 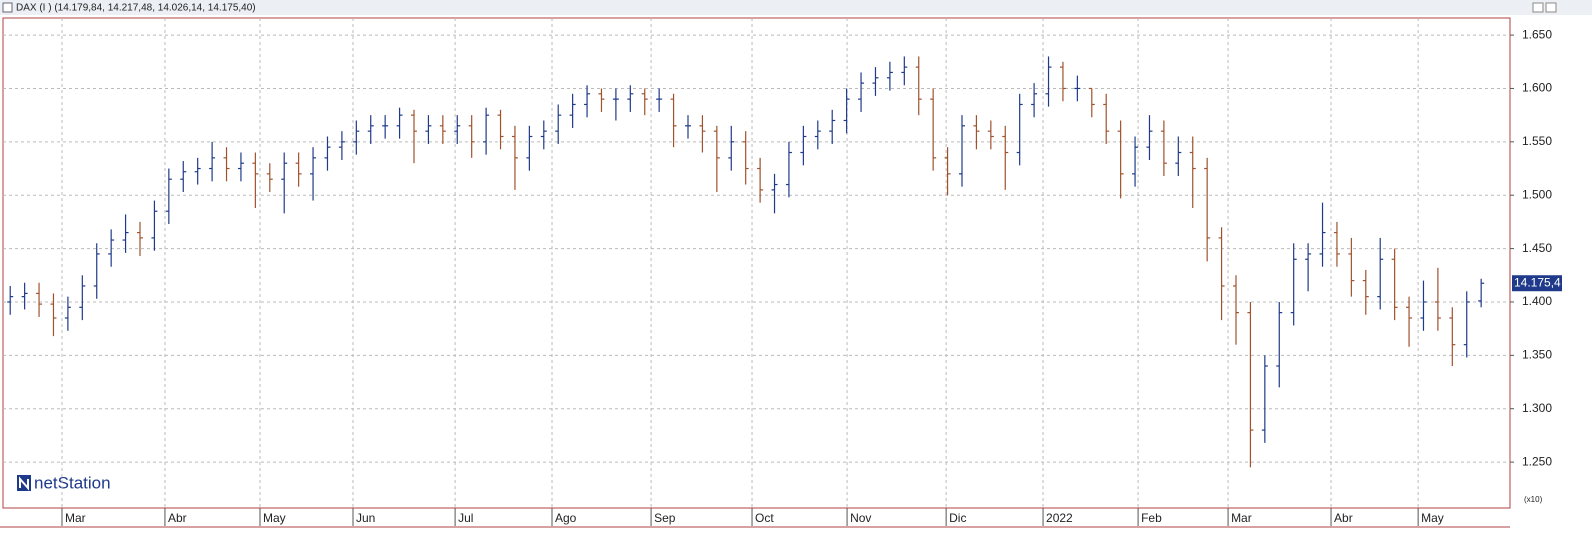 I want to click on maximize-button, so click(x=1551, y=7).